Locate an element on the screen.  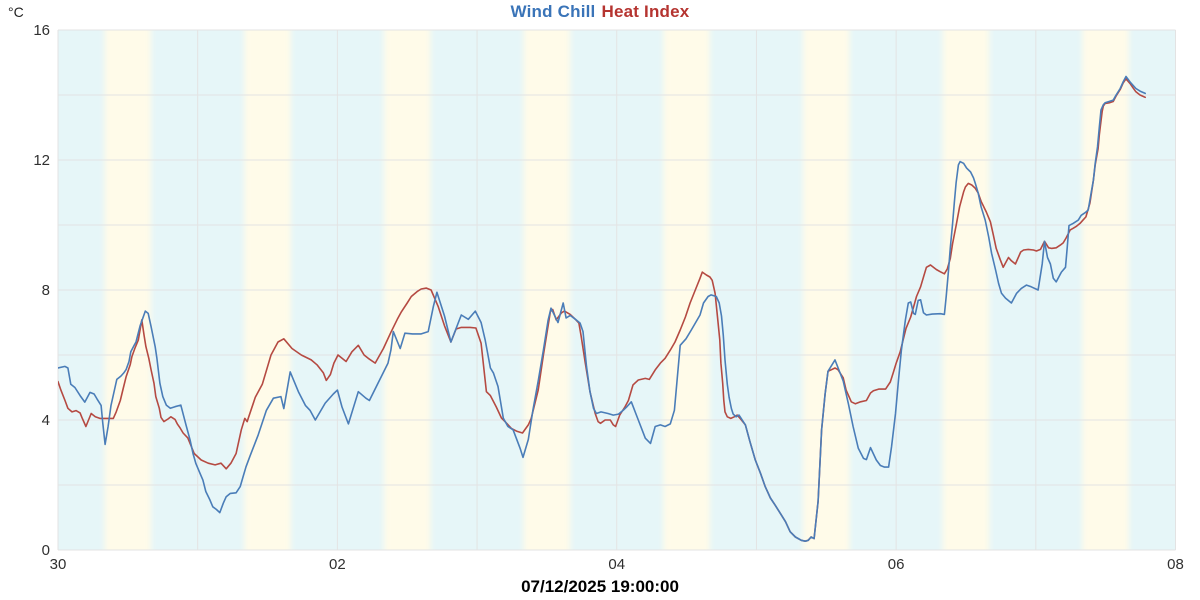
x-tick-label: 02 is located at coordinates (337, 564).